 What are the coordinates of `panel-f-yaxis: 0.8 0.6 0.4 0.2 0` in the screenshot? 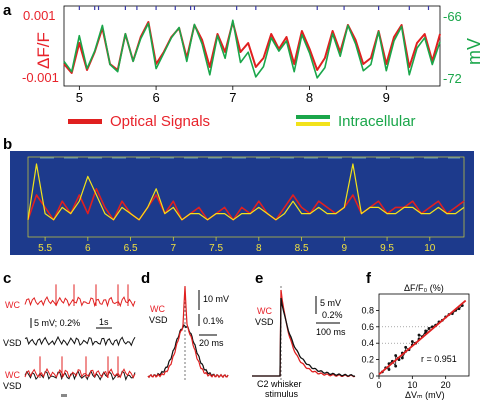 It's located at (370, 343).